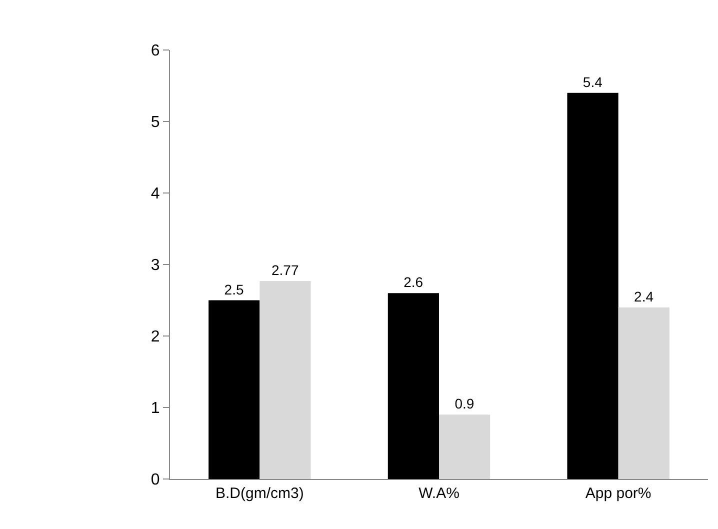  What do you see at coordinates (592, 82) in the screenshot?
I see `data-label: 5.4` at bounding box center [592, 82].